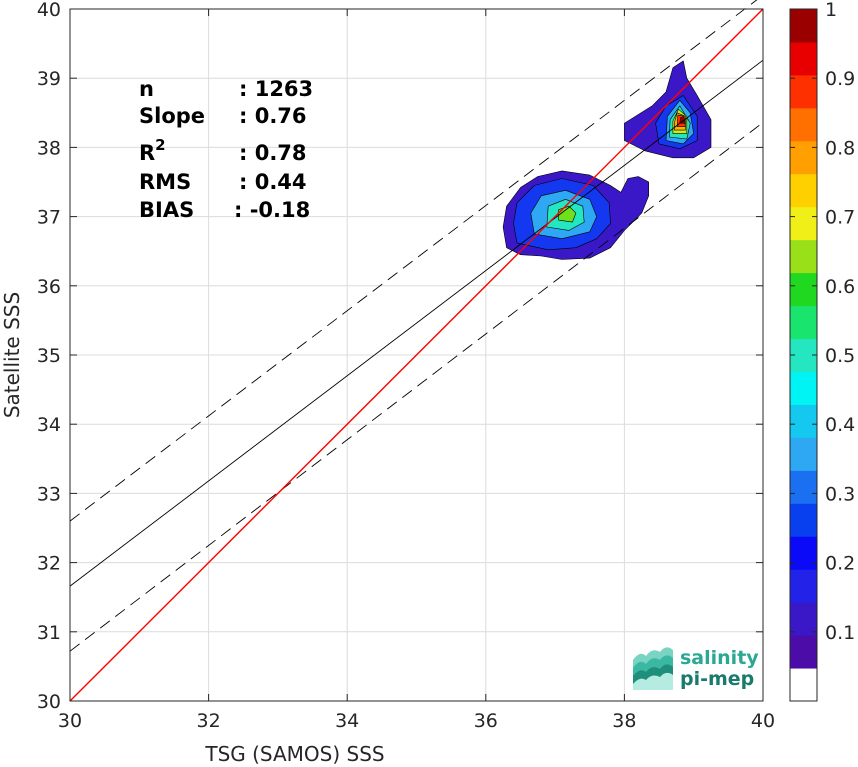 This screenshot has width=858, height=767. What do you see at coordinates (668, 109) in the screenshot?
I see `cluster-high` at bounding box center [668, 109].